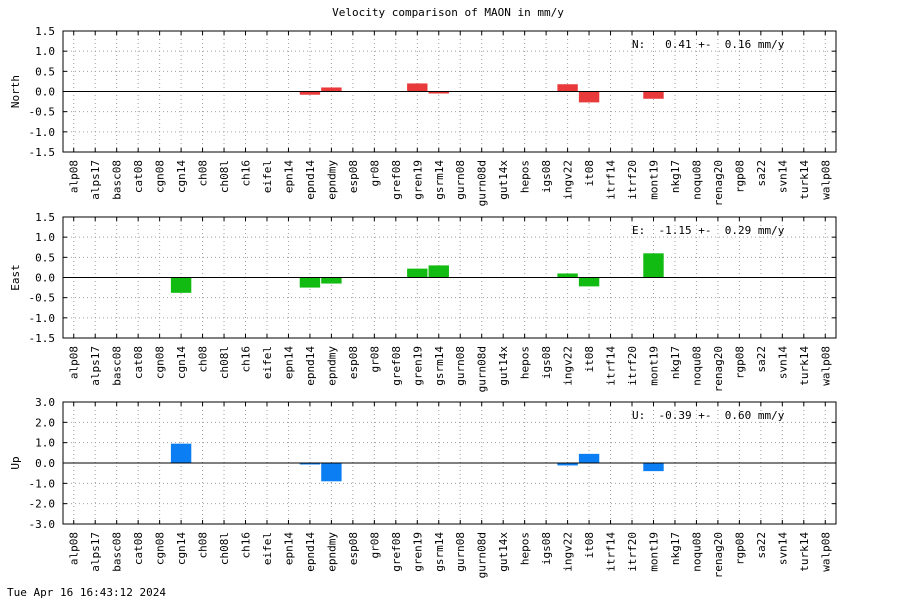 This screenshot has height=600, width=900. What do you see at coordinates (568, 366) in the screenshot?
I see `x-tick-label: ingv22` at bounding box center [568, 366].